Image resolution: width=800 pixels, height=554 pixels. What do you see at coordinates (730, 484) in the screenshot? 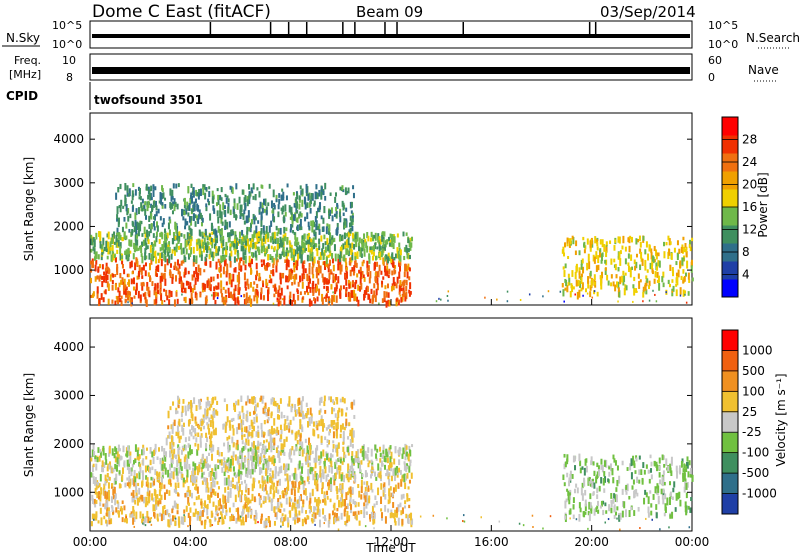
I see `colorbar-segment` at bounding box center [730, 484].